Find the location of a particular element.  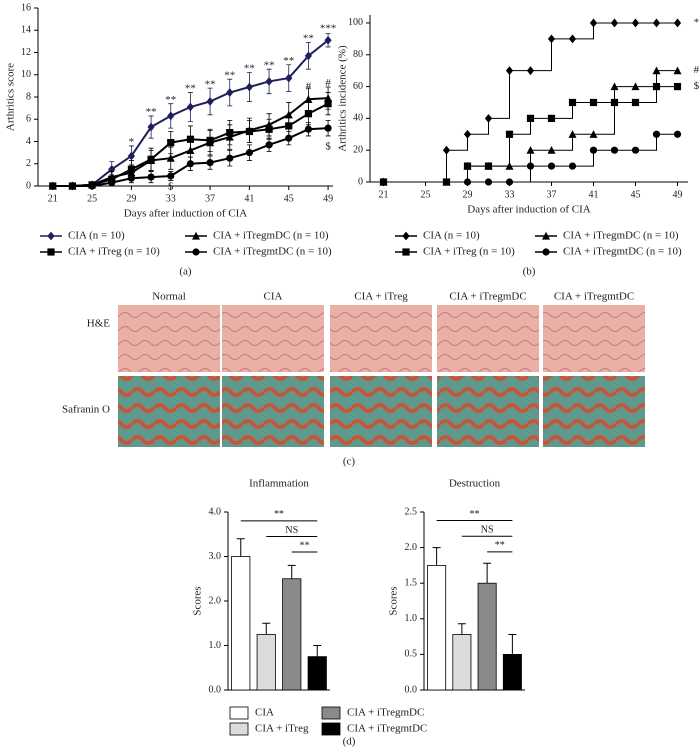

y-axis-label: Arthritics incidence (%) is located at coordinates (343, 98).